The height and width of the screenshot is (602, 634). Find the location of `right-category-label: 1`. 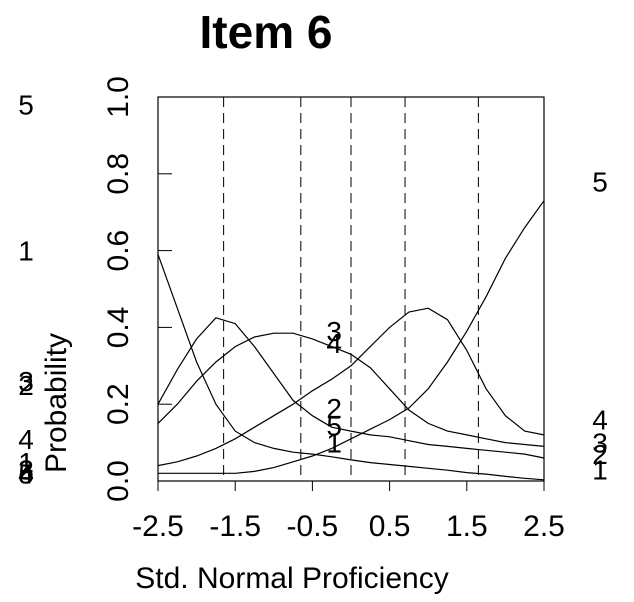

right-category-label: 1 is located at coordinates (600, 469).